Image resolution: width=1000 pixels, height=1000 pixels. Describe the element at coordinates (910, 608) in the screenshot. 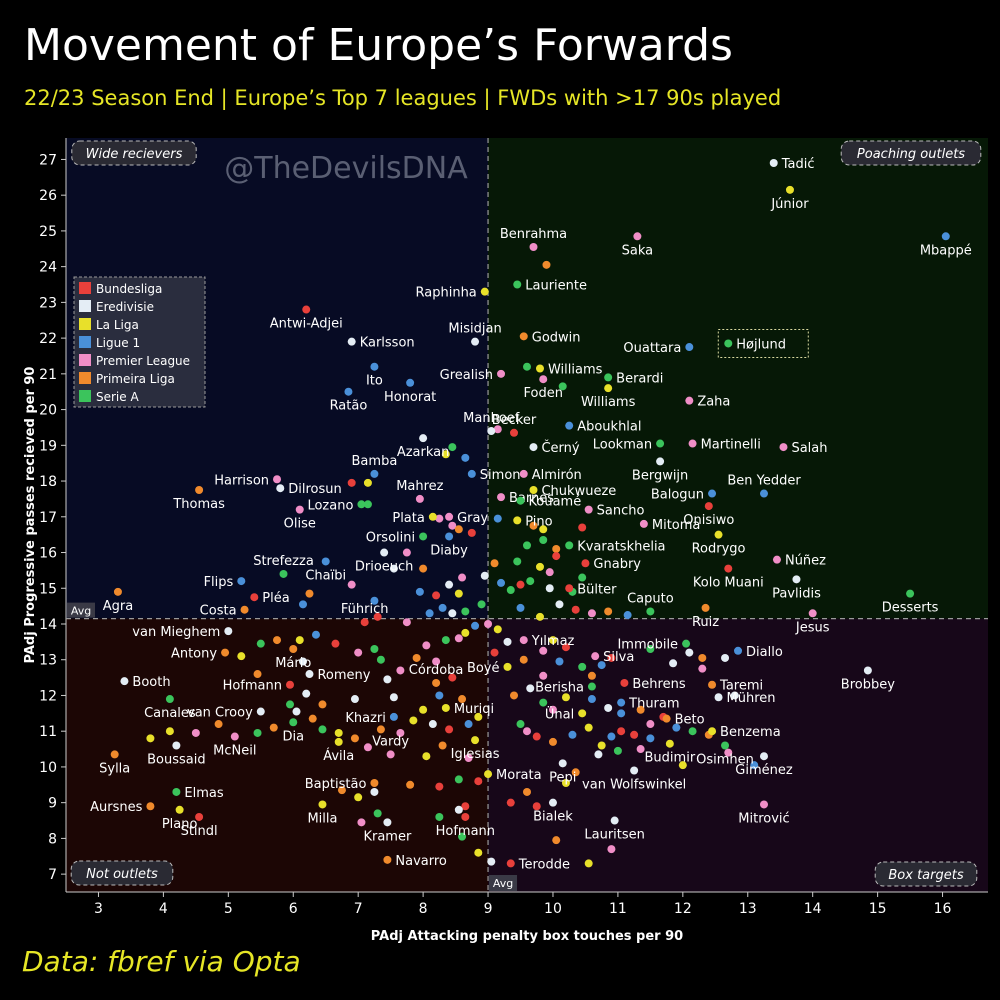

I see `point-label: Desserts` at that location.